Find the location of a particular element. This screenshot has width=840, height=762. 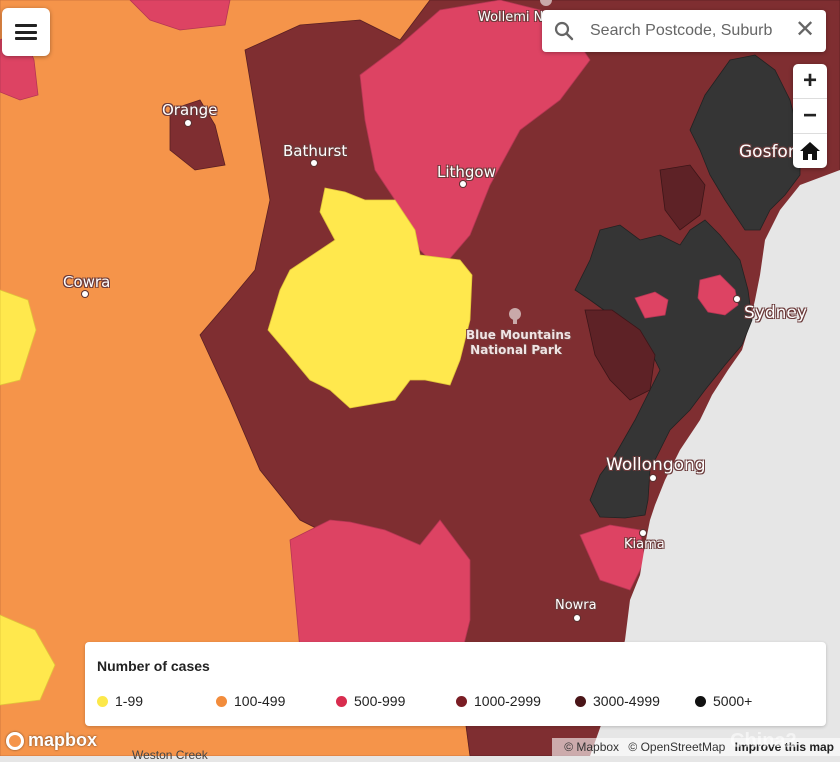

park-line-2: National Park is located at coordinates (516, 350).